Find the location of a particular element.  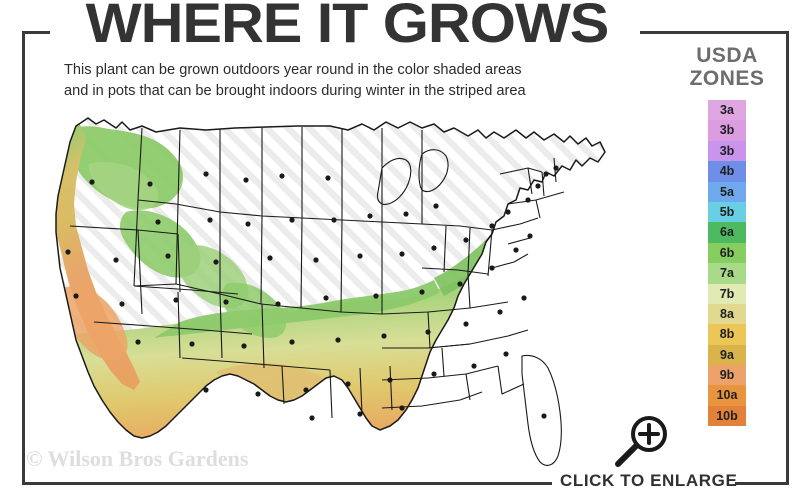

click-to-enlarge-label: CLICK TO ENLARGE is located at coordinates (649, 480).